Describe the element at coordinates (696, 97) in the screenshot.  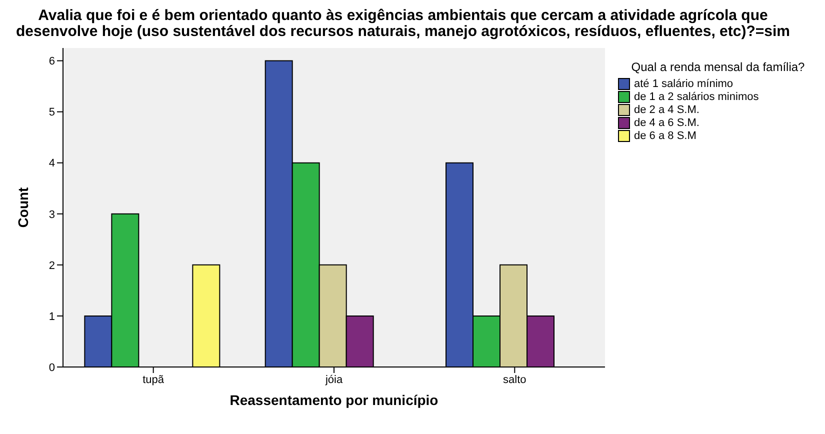
I see `legend-label: de 1 a 2 salários minimos` at that location.